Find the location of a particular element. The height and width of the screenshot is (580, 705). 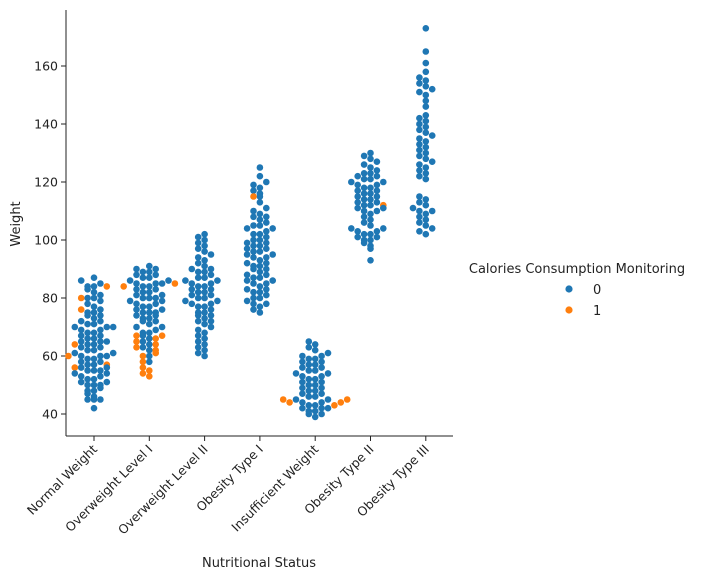

y-tick-label: 120 is located at coordinates (46, 182).